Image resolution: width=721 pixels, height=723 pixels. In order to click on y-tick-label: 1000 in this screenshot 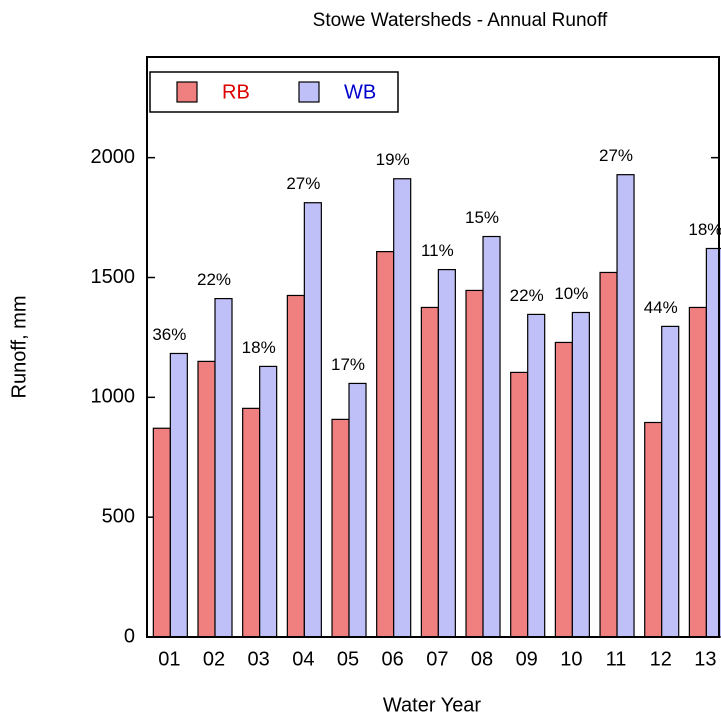, I will do `click(113, 397)`.